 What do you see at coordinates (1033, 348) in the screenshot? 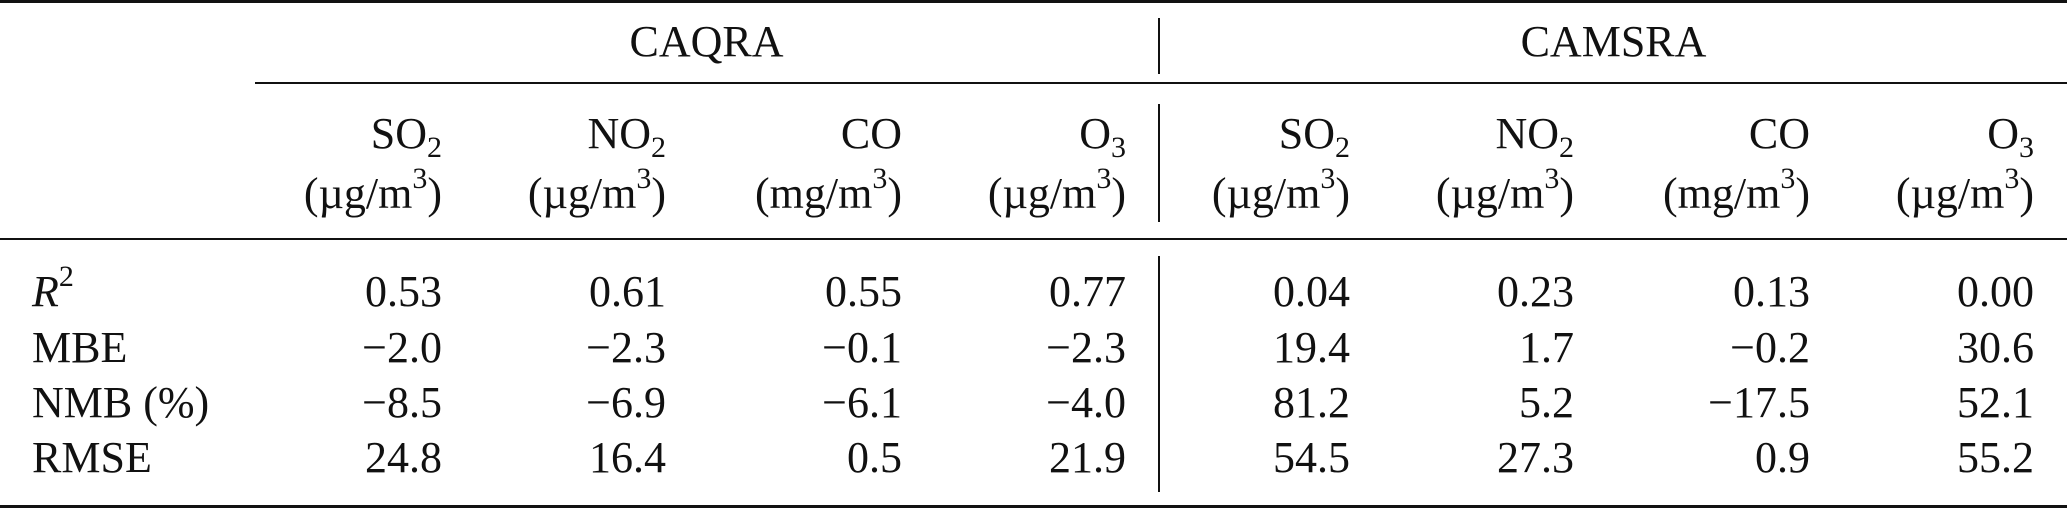
I see `table-row: MBE −2.0 −2.3 −0.1 −2.3 19.4 1.7 −0.2 30.6` at bounding box center [1033, 348].